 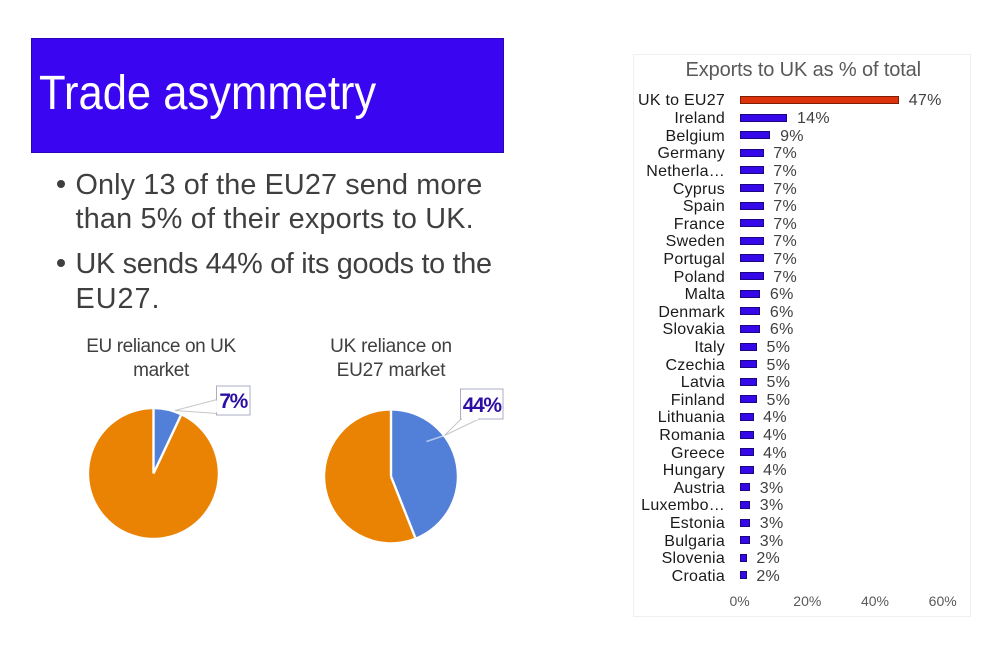 I want to click on svg-text: 44%, so click(x=483, y=405).